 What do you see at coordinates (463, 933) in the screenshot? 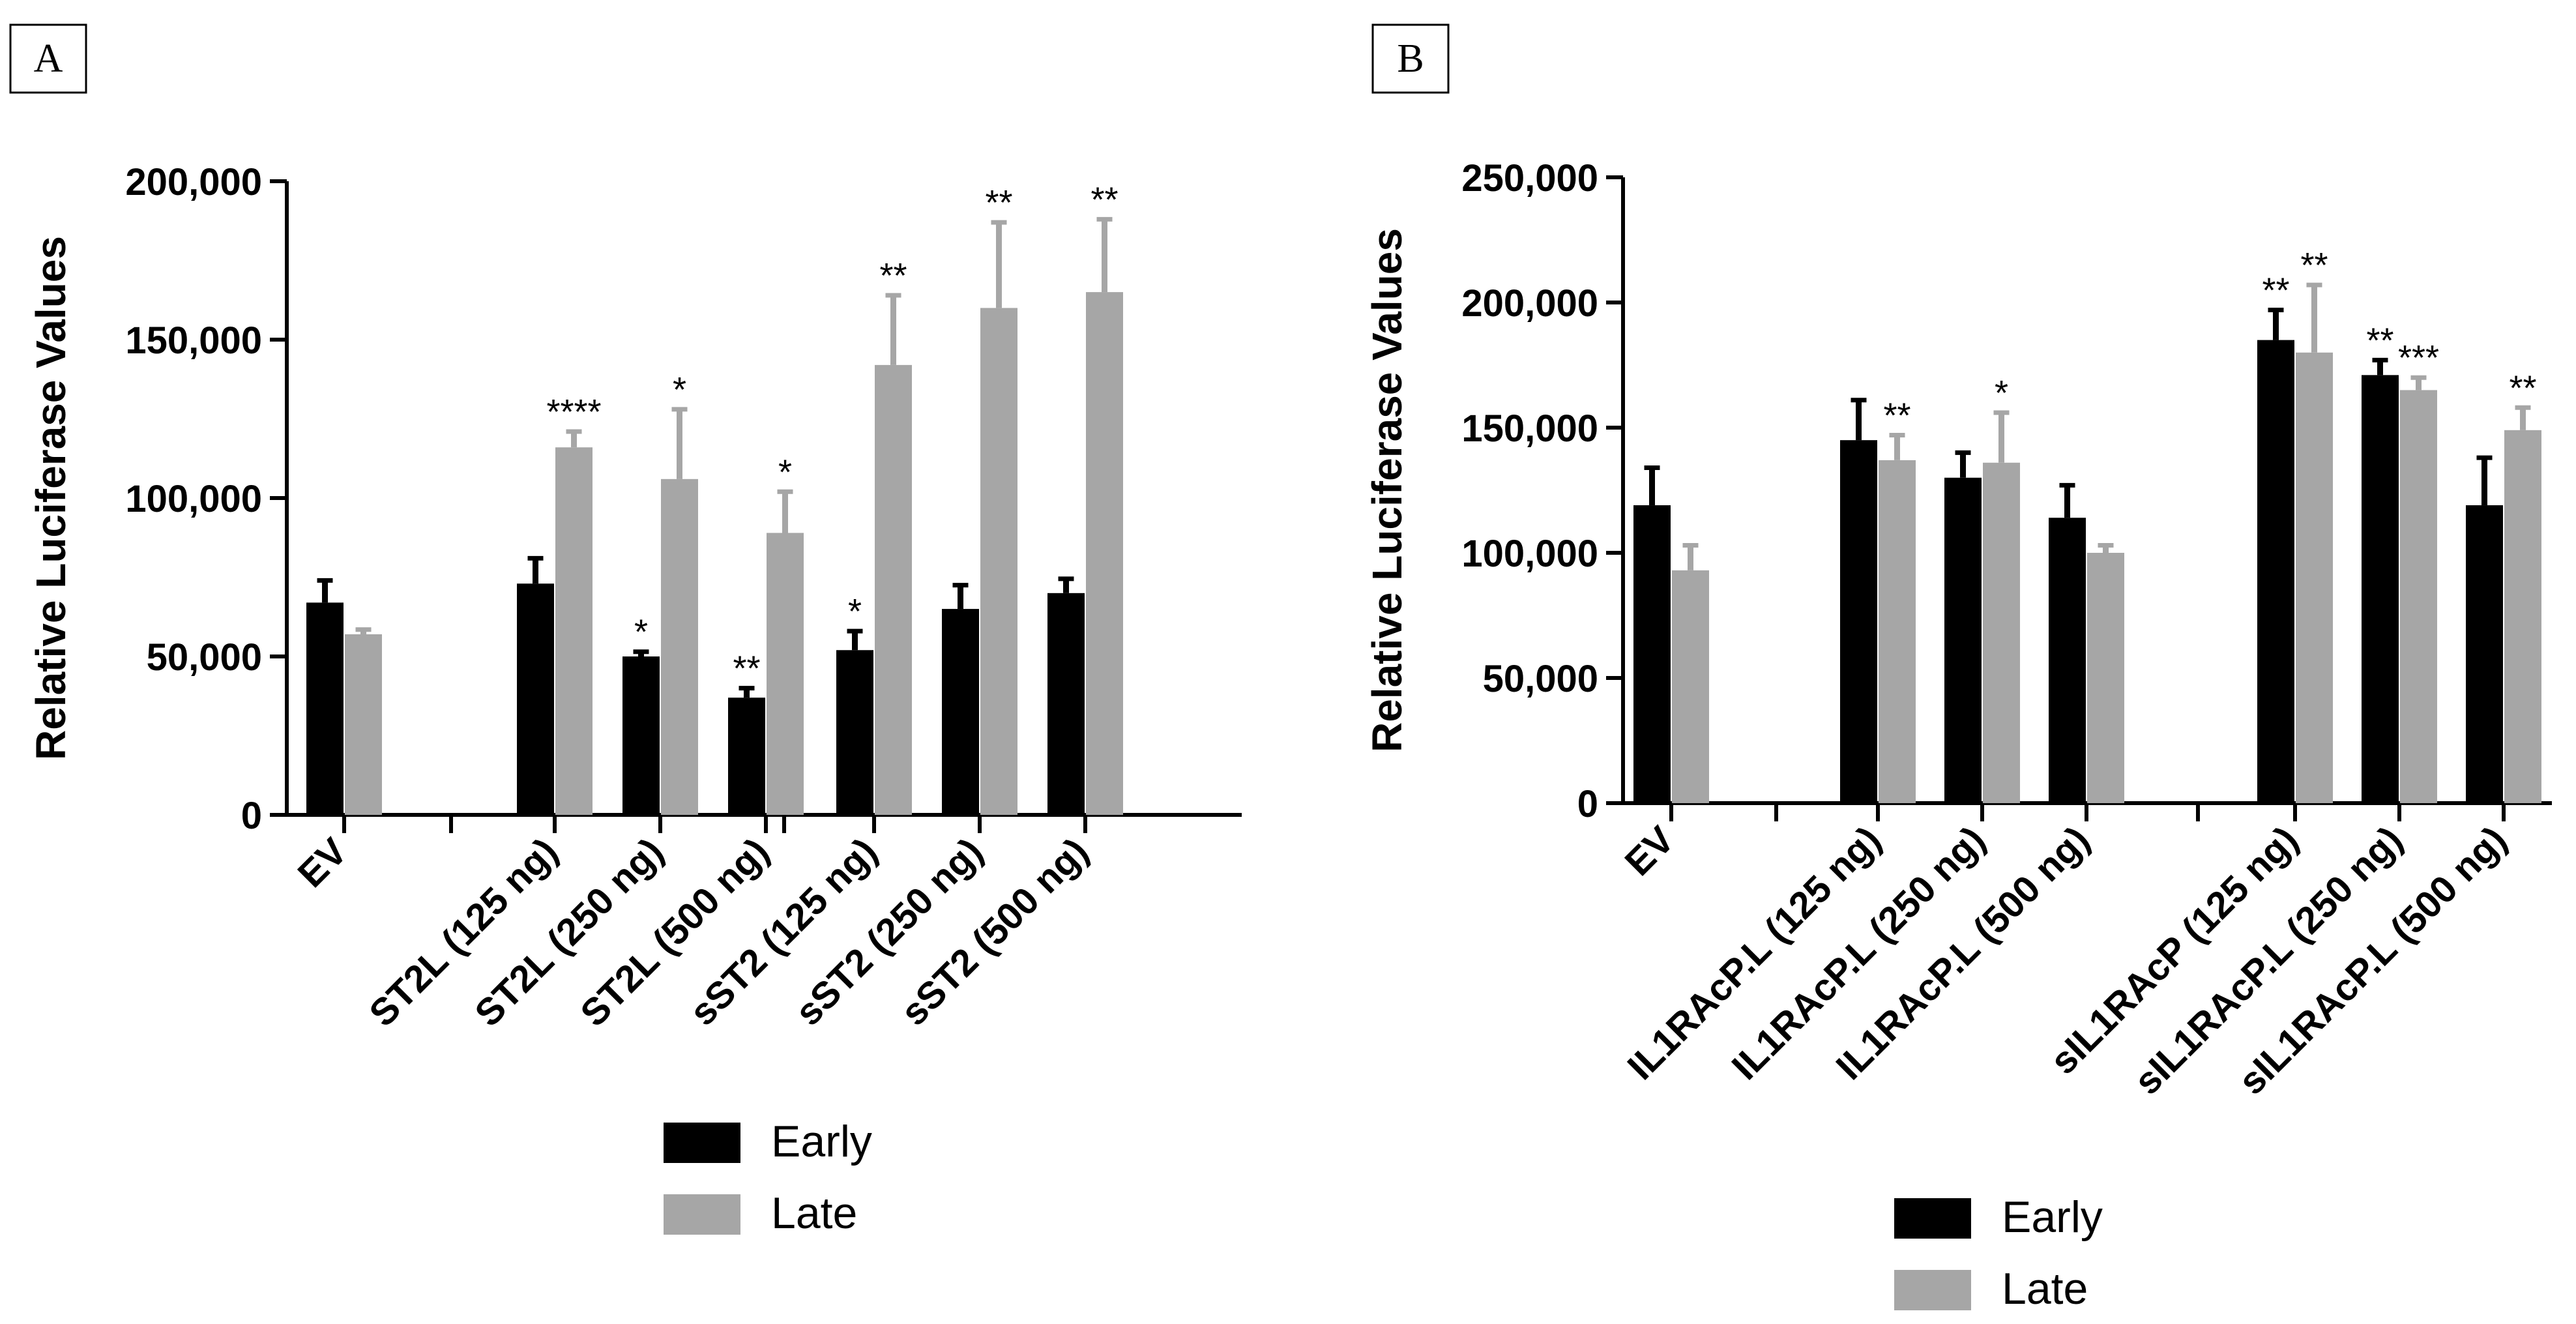
I see `x-tick-label: ST2L (125 ng)` at bounding box center [463, 933].